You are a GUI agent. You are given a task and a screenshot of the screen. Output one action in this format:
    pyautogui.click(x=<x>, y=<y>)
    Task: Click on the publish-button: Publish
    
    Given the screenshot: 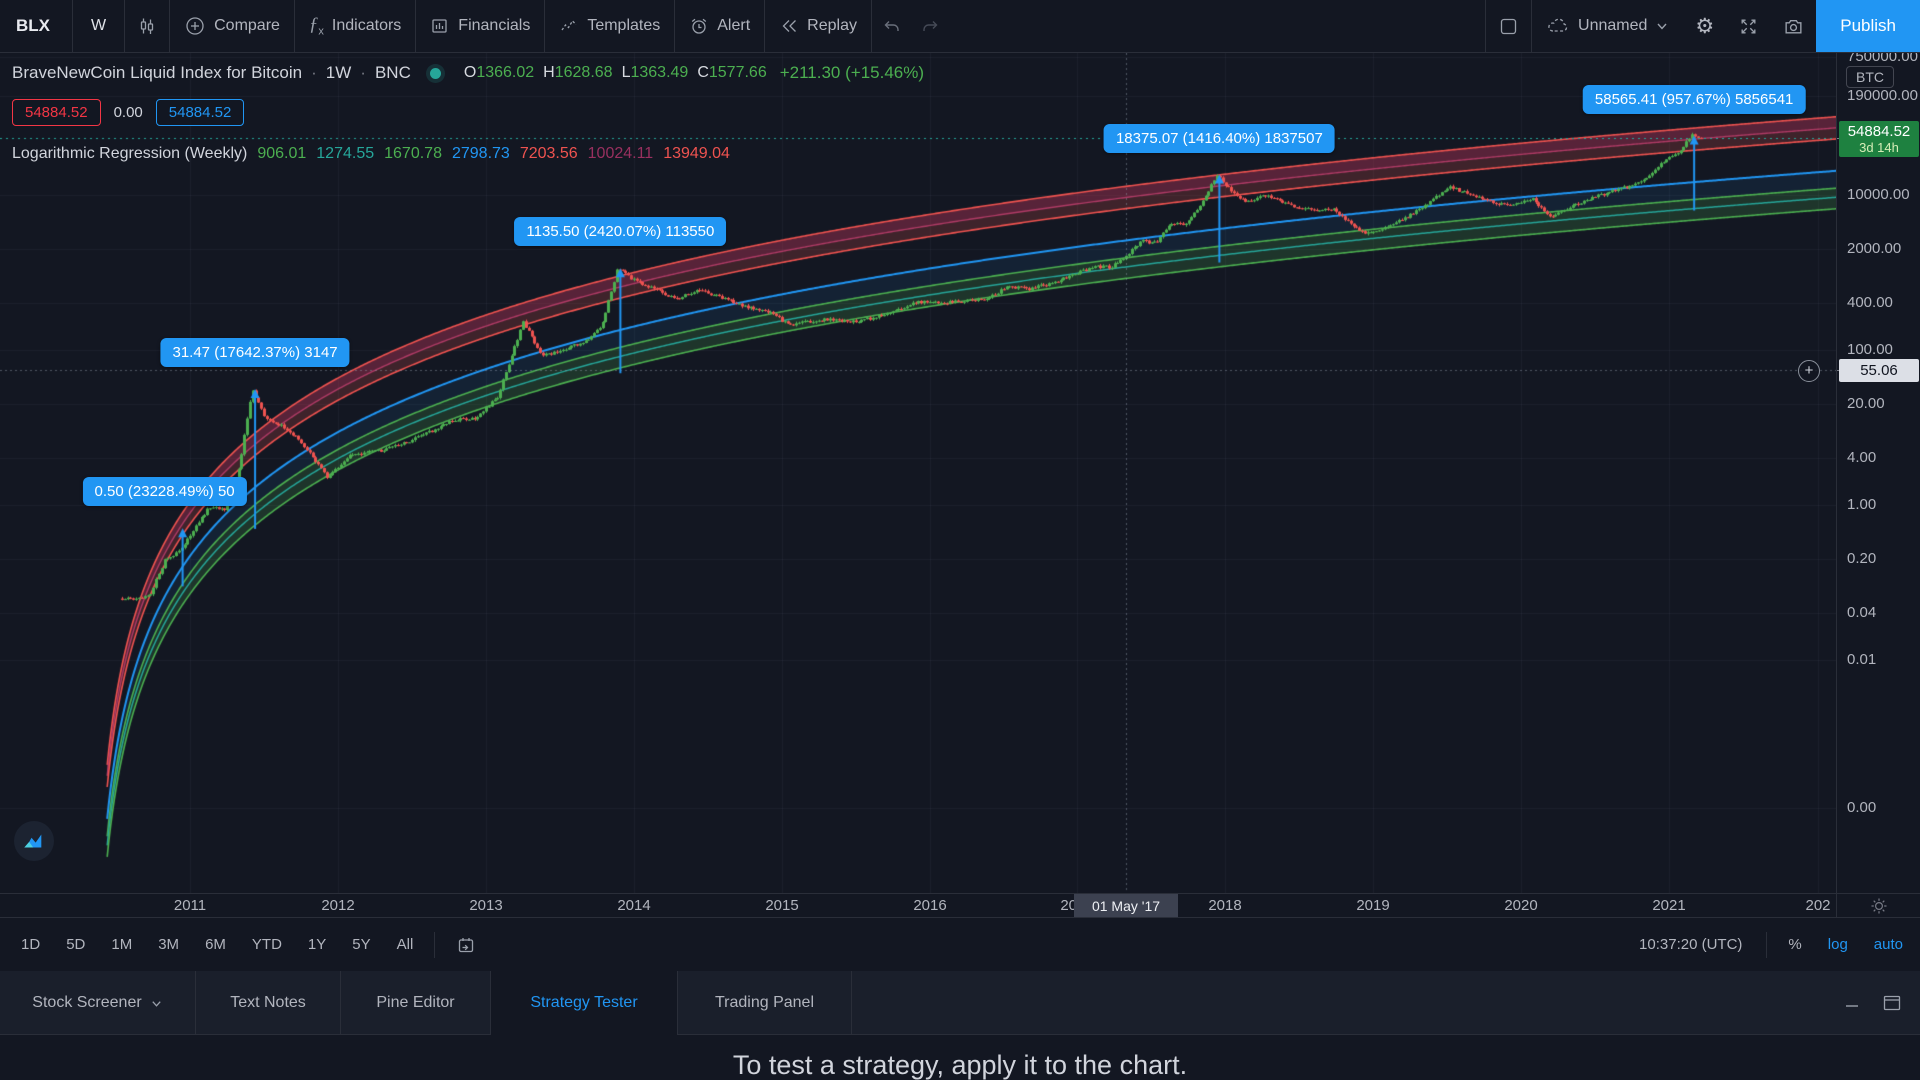 What is the action you would take?
    pyautogui.click(x=1868, y=26)
    